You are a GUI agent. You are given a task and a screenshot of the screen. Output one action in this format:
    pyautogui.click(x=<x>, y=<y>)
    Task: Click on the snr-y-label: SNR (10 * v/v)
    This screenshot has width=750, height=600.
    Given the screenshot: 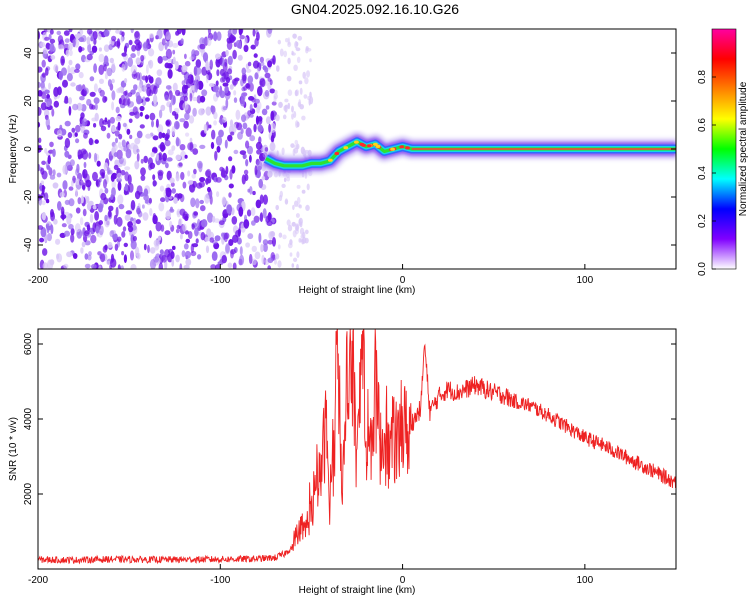 What is the action you would take?
    pyautogui.click(x=13, y=449)
    